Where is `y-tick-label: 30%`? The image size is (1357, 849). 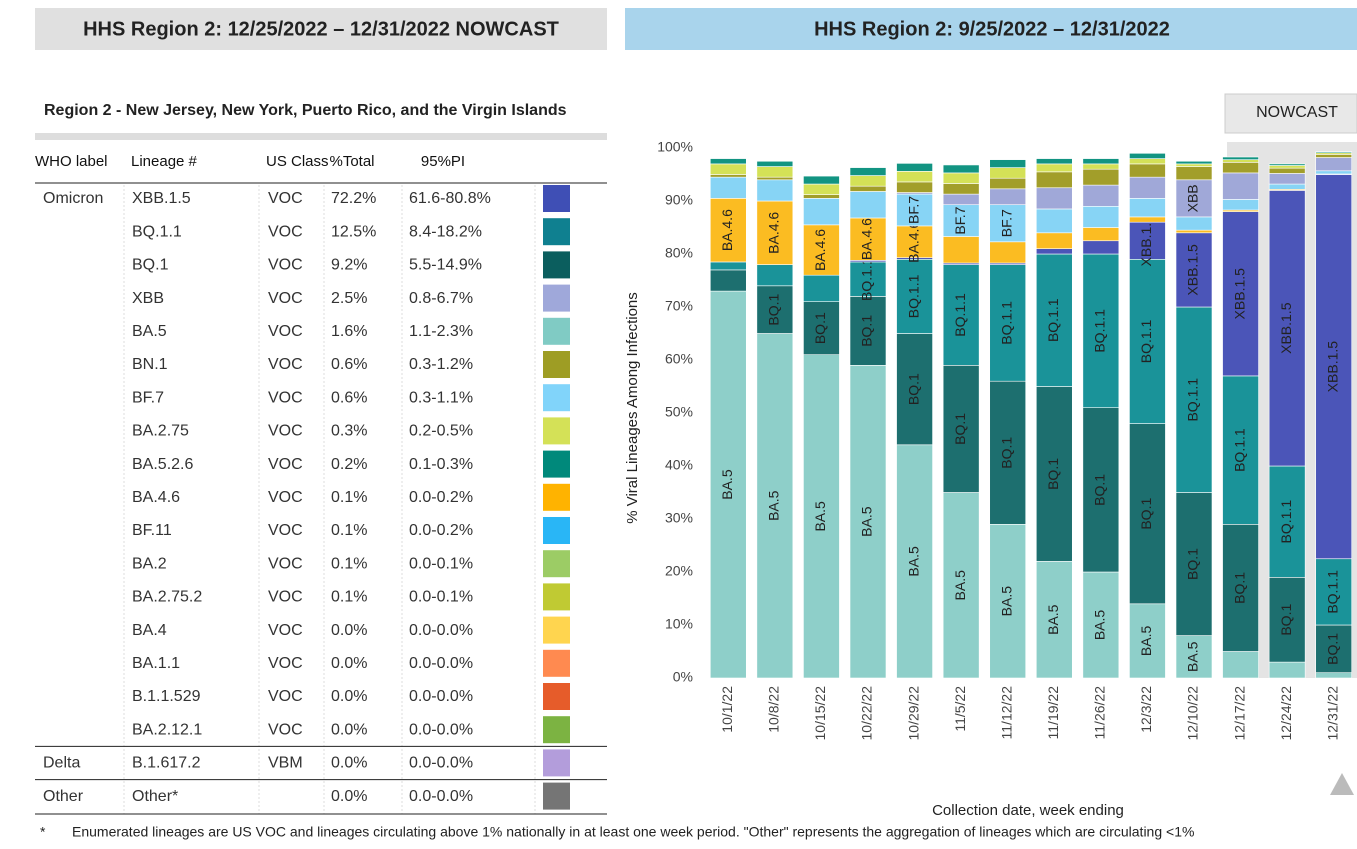
y-tick-label: 30% is located at coordinates (679, 518).